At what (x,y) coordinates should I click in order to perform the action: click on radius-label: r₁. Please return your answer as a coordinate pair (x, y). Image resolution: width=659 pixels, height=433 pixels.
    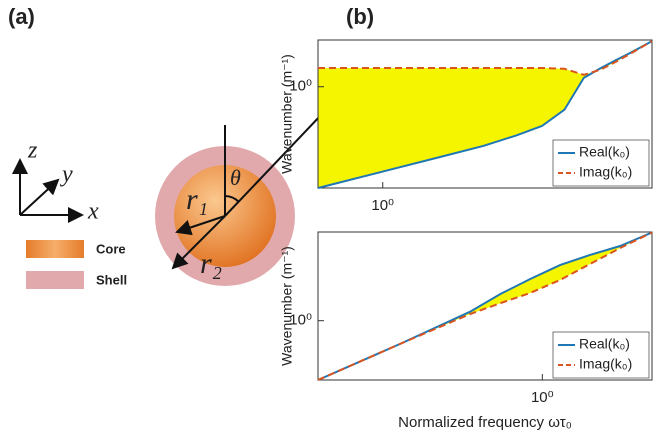
    Looking at the image, I should click on (197, 199).